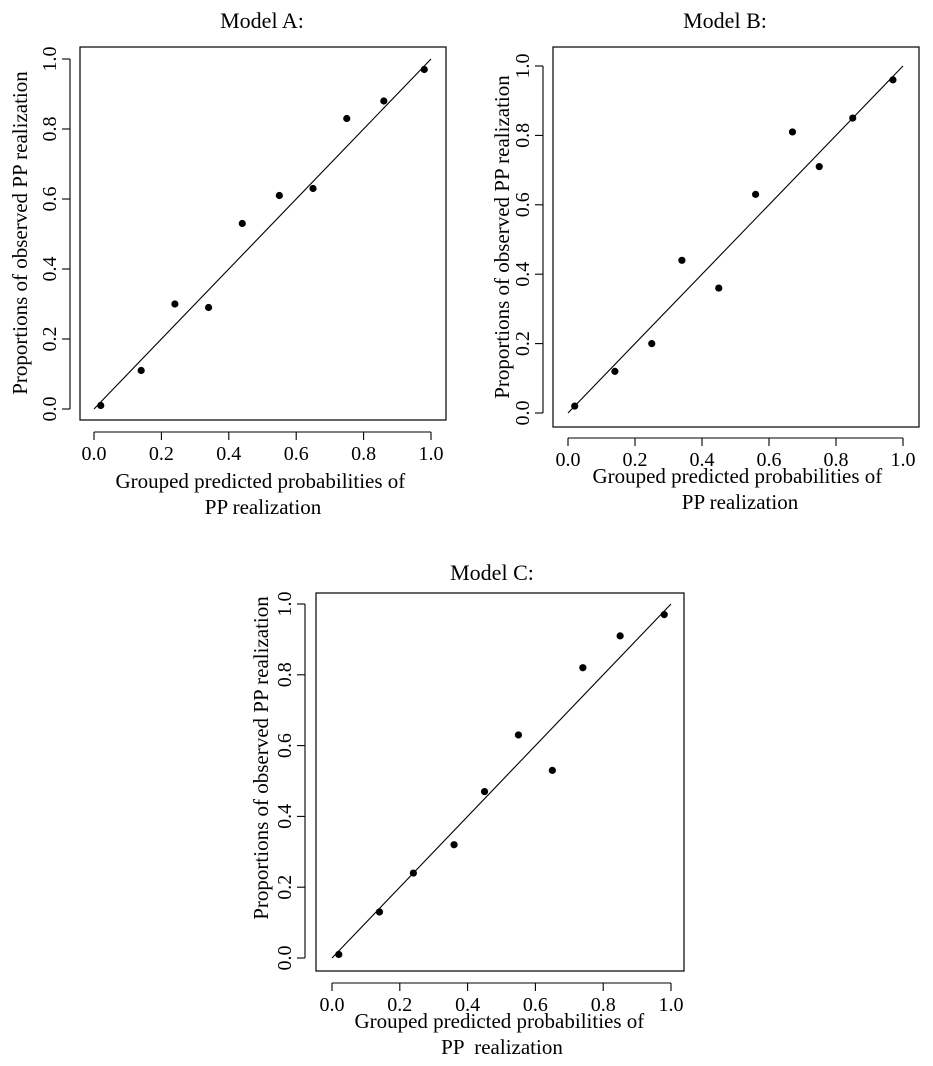 The width and height of the screenshot is (933, 1066). What do you see at coordinates (725, 20) in the screenshot?
I see `panel-title: Model B:` at bounding box center [725, 20].